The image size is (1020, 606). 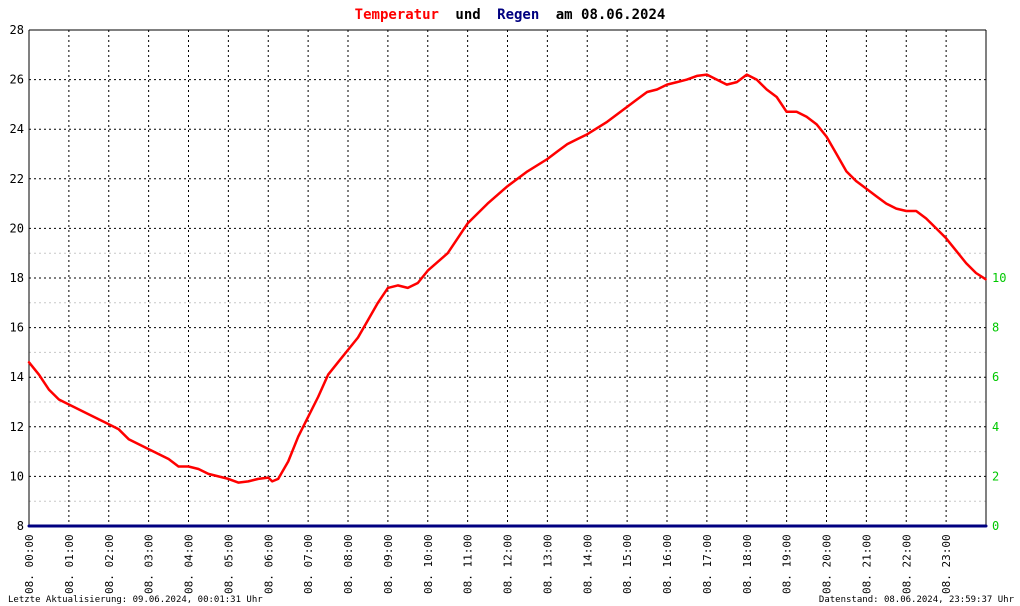 I want to click on x-tick-label: 08. 01:00, so click(x=69, y=564).